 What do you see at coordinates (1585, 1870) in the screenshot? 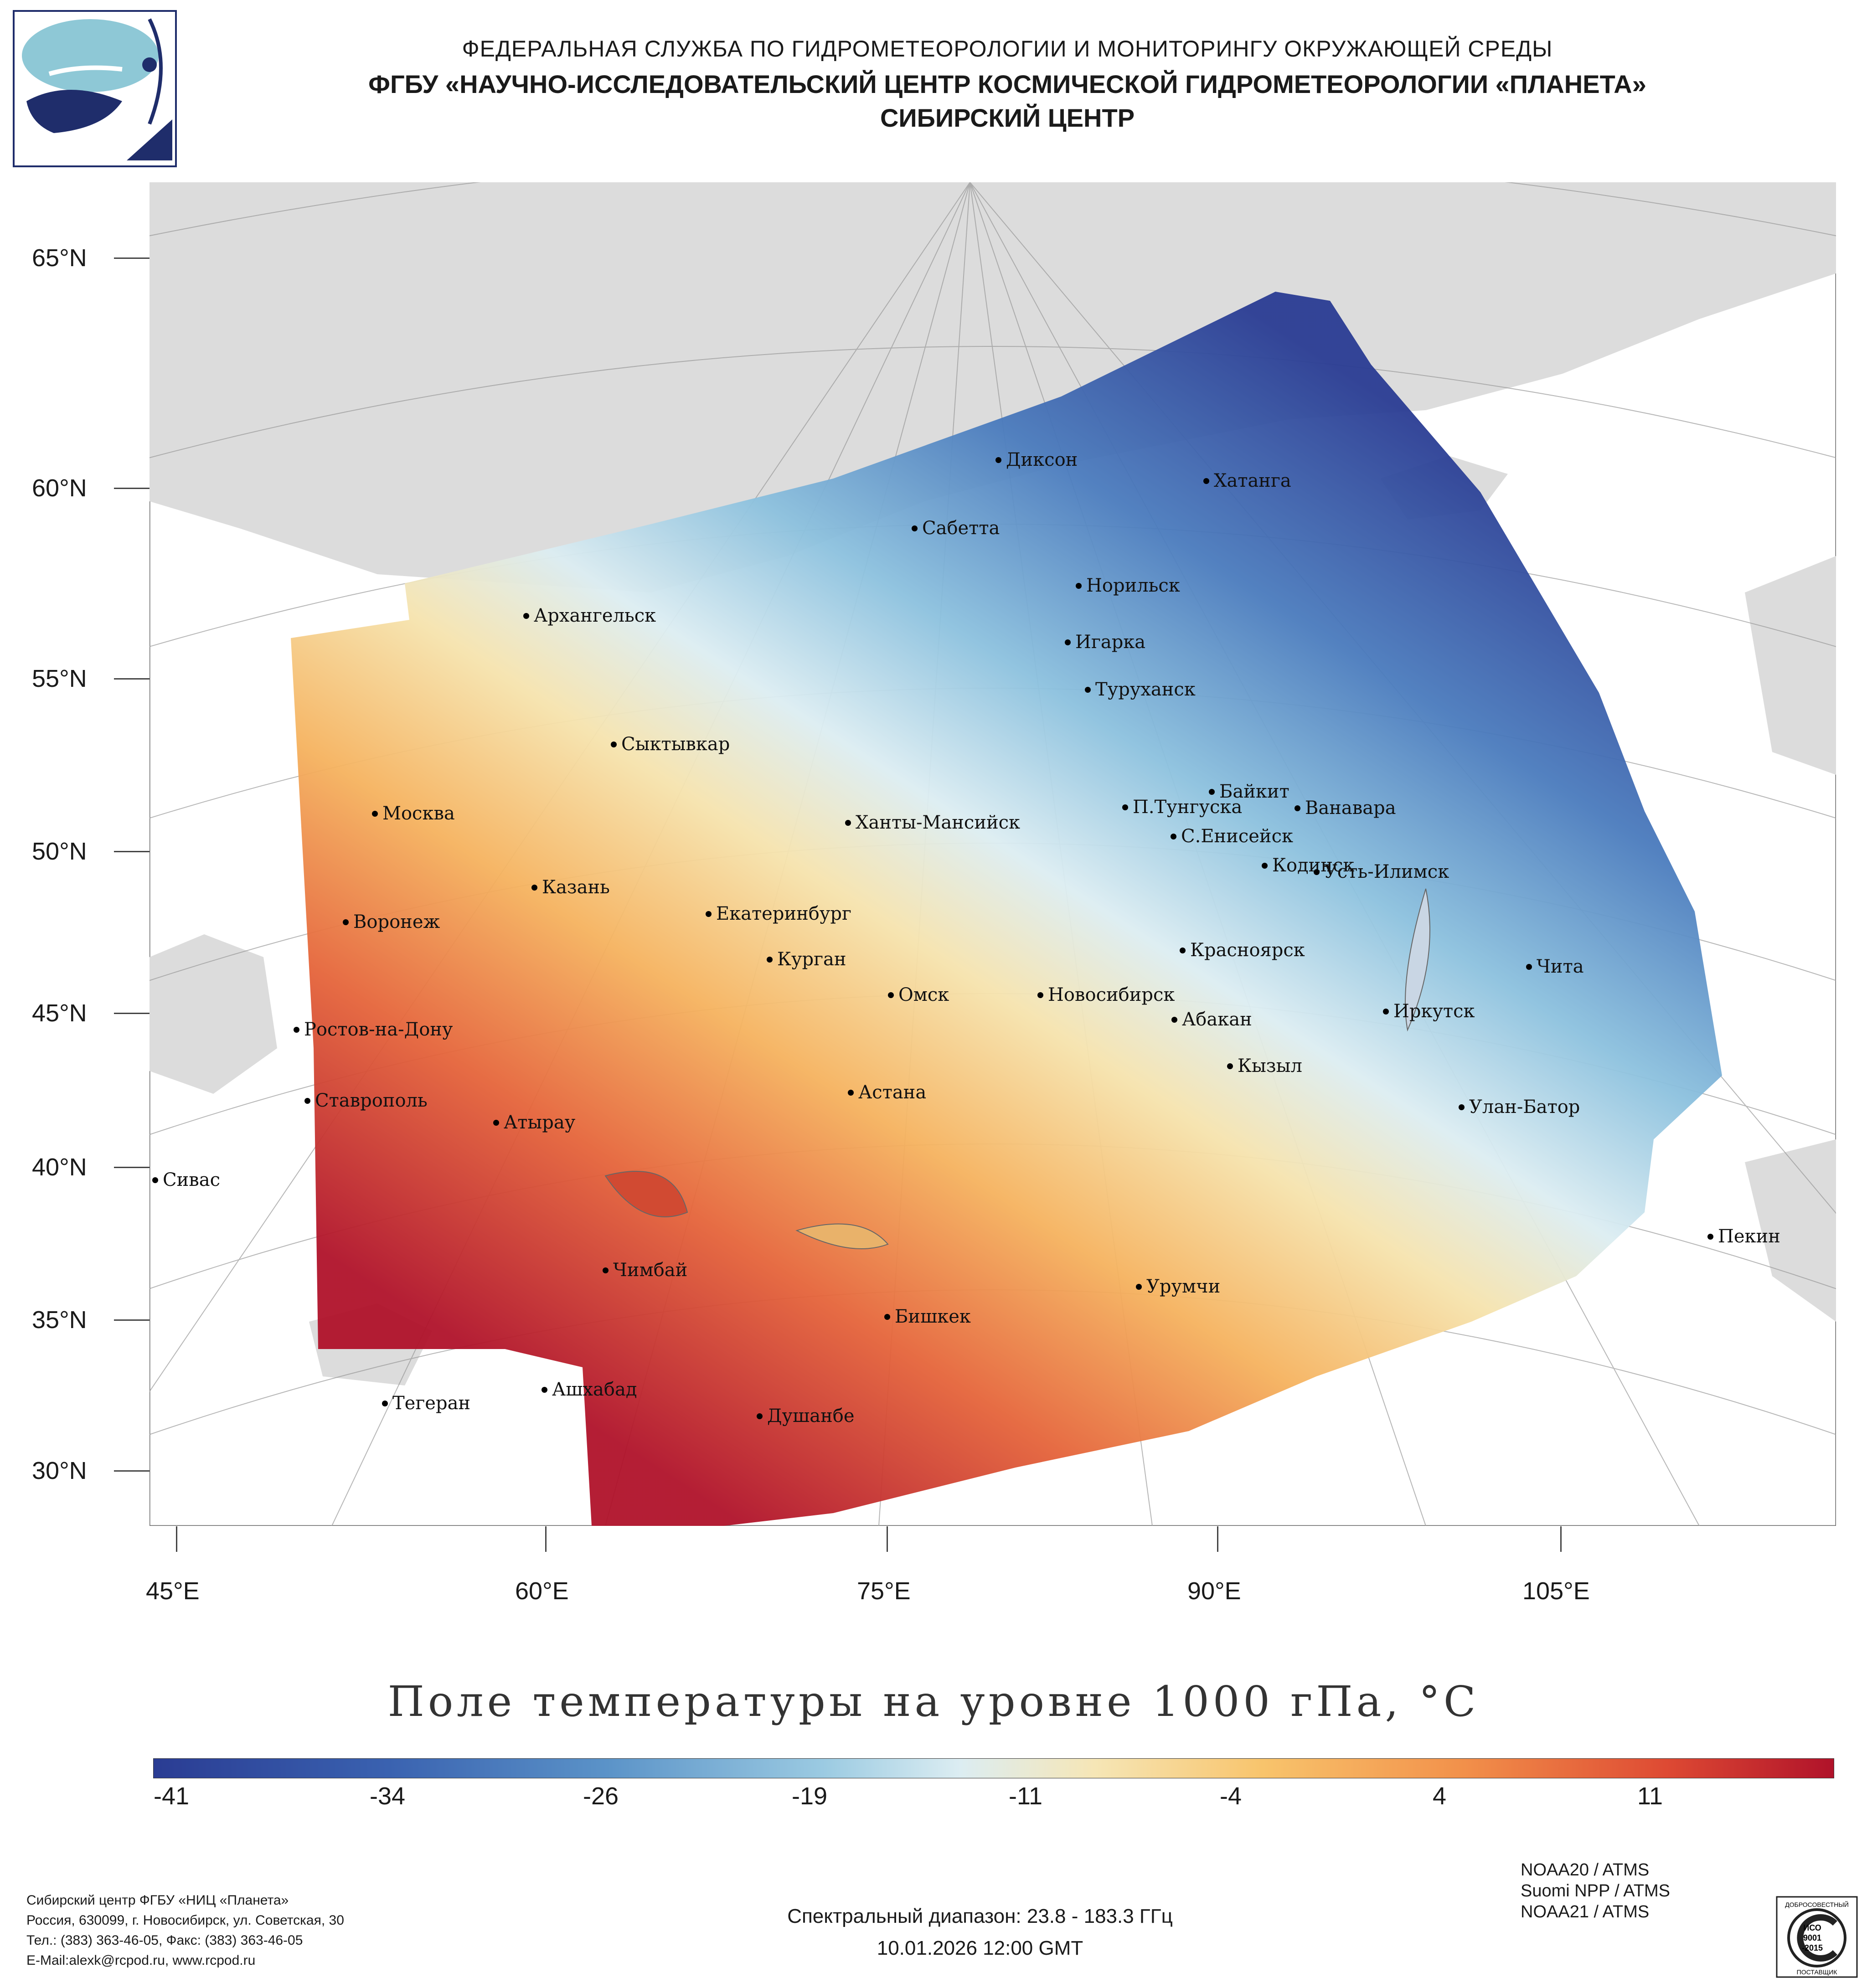
I see `instrument: NOAA20 / ATMS` at bounding box center [1585, 1870].